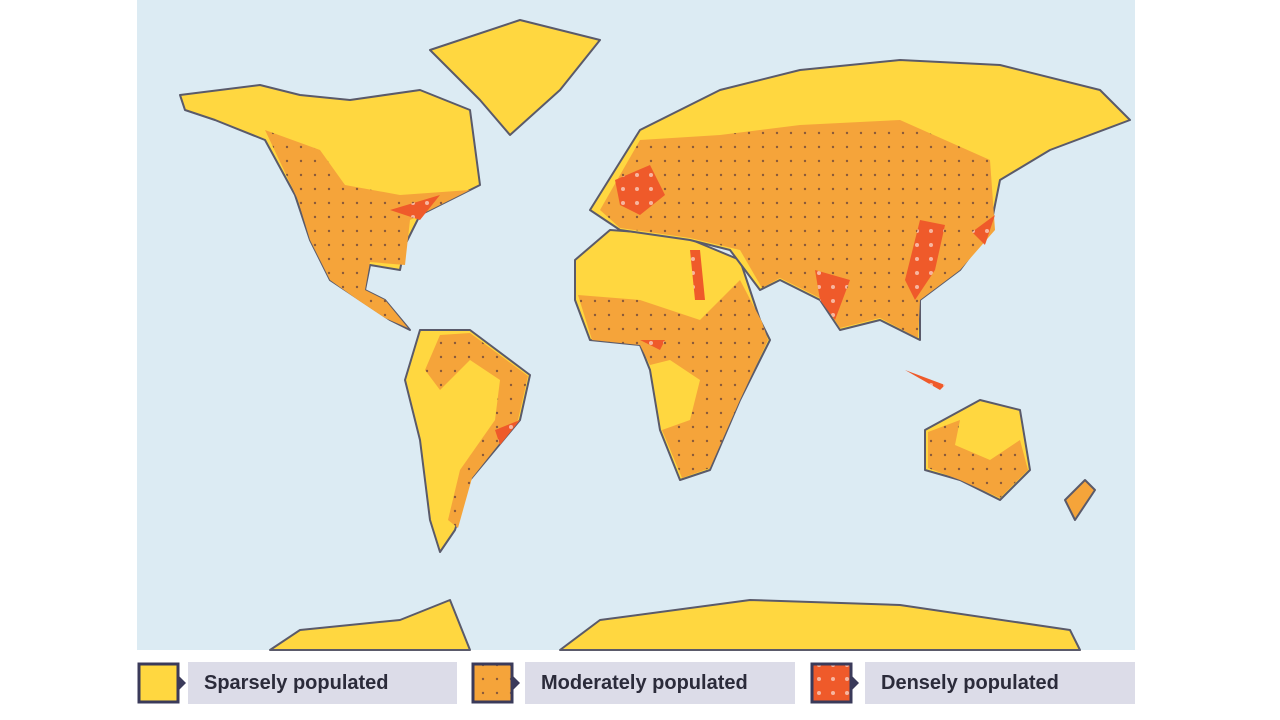 Image resolution: width=1280 pixels, height=720 pixels. What do you see at coordinates (1000, 683) in the screenshot?
I see `legend-label: Densely populated` at bounding box center [1000, 683].